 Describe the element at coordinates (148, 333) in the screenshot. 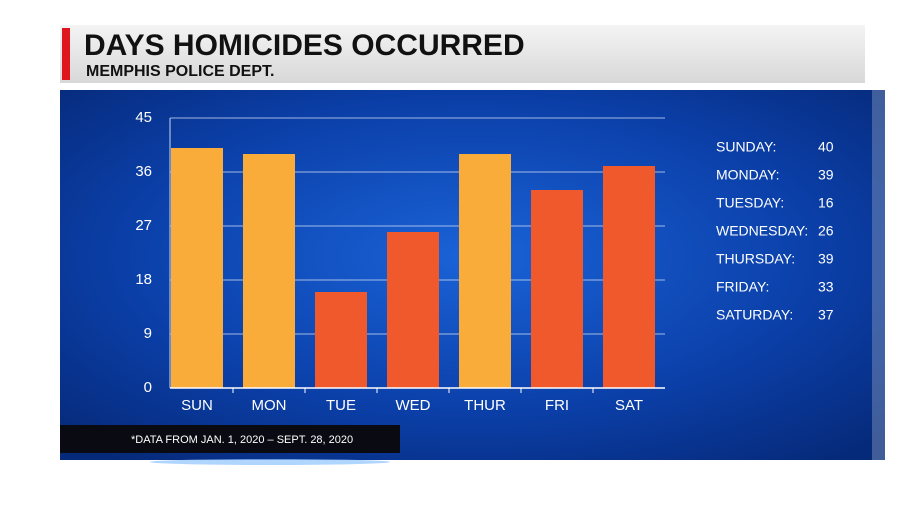

I see `y-tick-label: 9` at that location.